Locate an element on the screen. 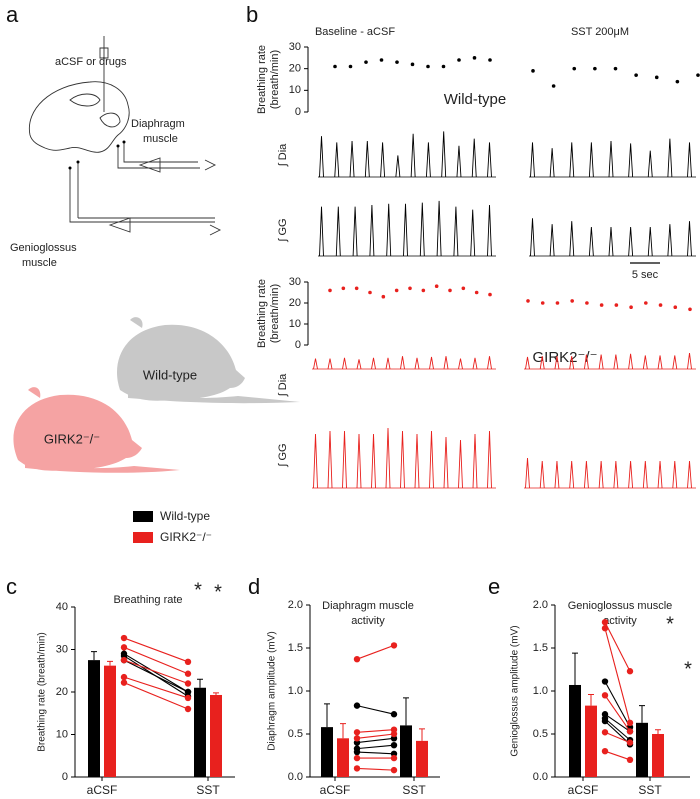 This screenshot has height=799, width=700. trace-label: ∫ GG is located at coordinates (283, 455).